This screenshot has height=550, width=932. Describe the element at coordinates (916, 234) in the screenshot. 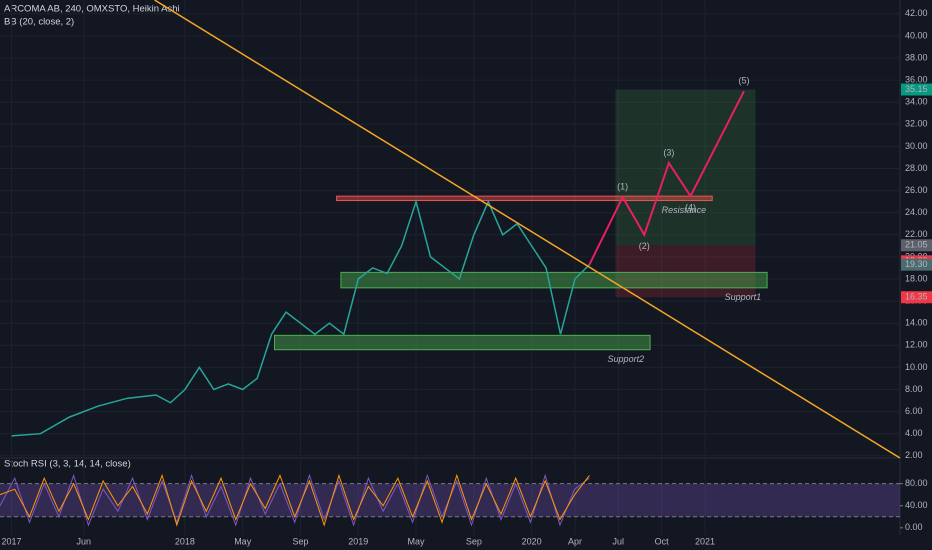

I see `y-tick-label: 22.00` at that location.